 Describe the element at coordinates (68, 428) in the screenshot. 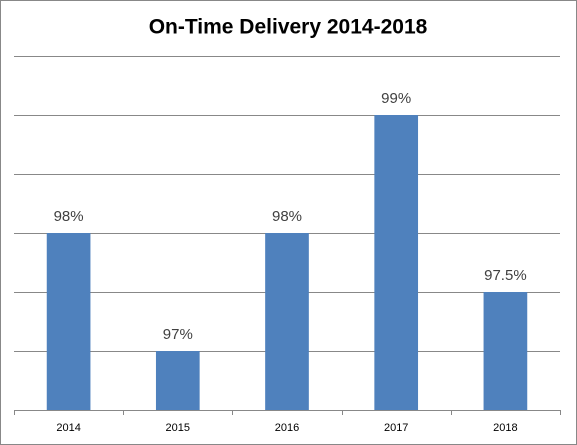

I see `x-tick-label: 2014` at that location.